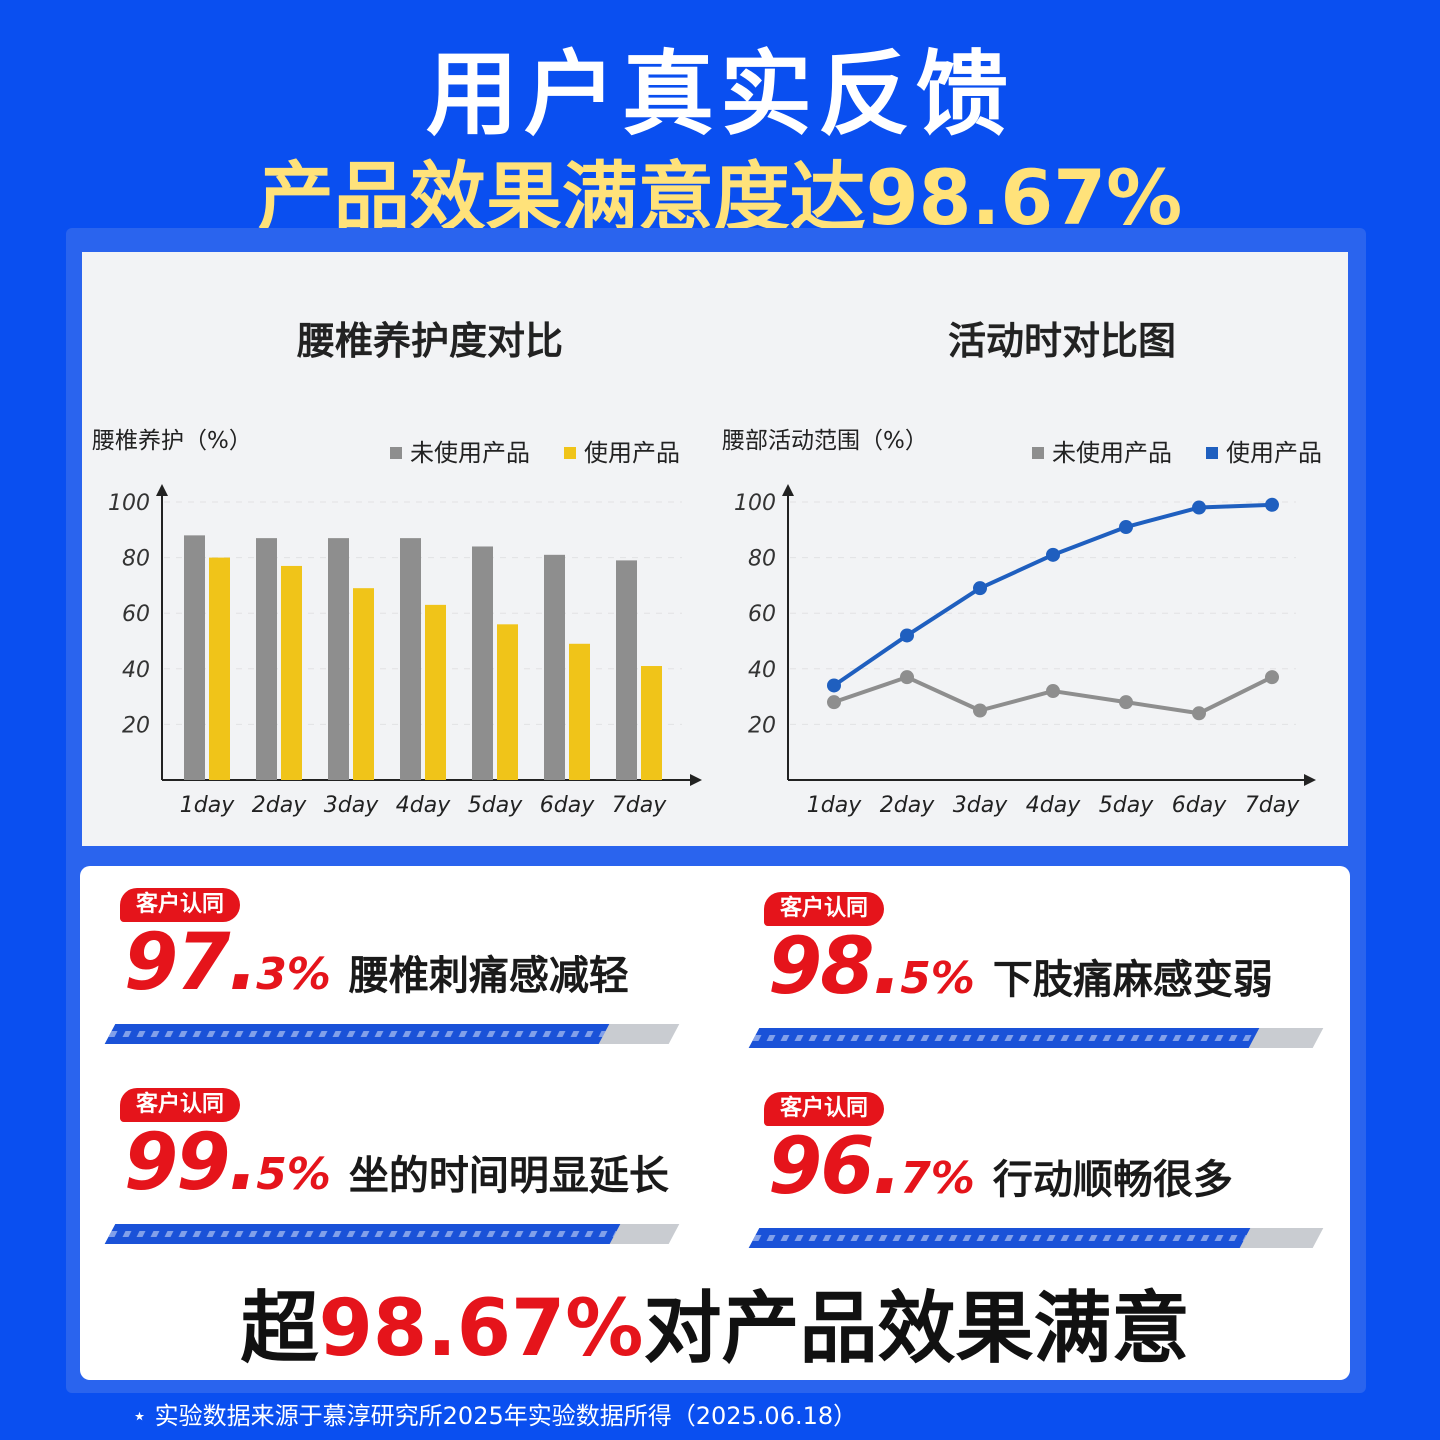 This screenshot has height=1440, width=1440. I want to click on summary-line: 超98.67%对产品效果满意, so click(715, 1322).